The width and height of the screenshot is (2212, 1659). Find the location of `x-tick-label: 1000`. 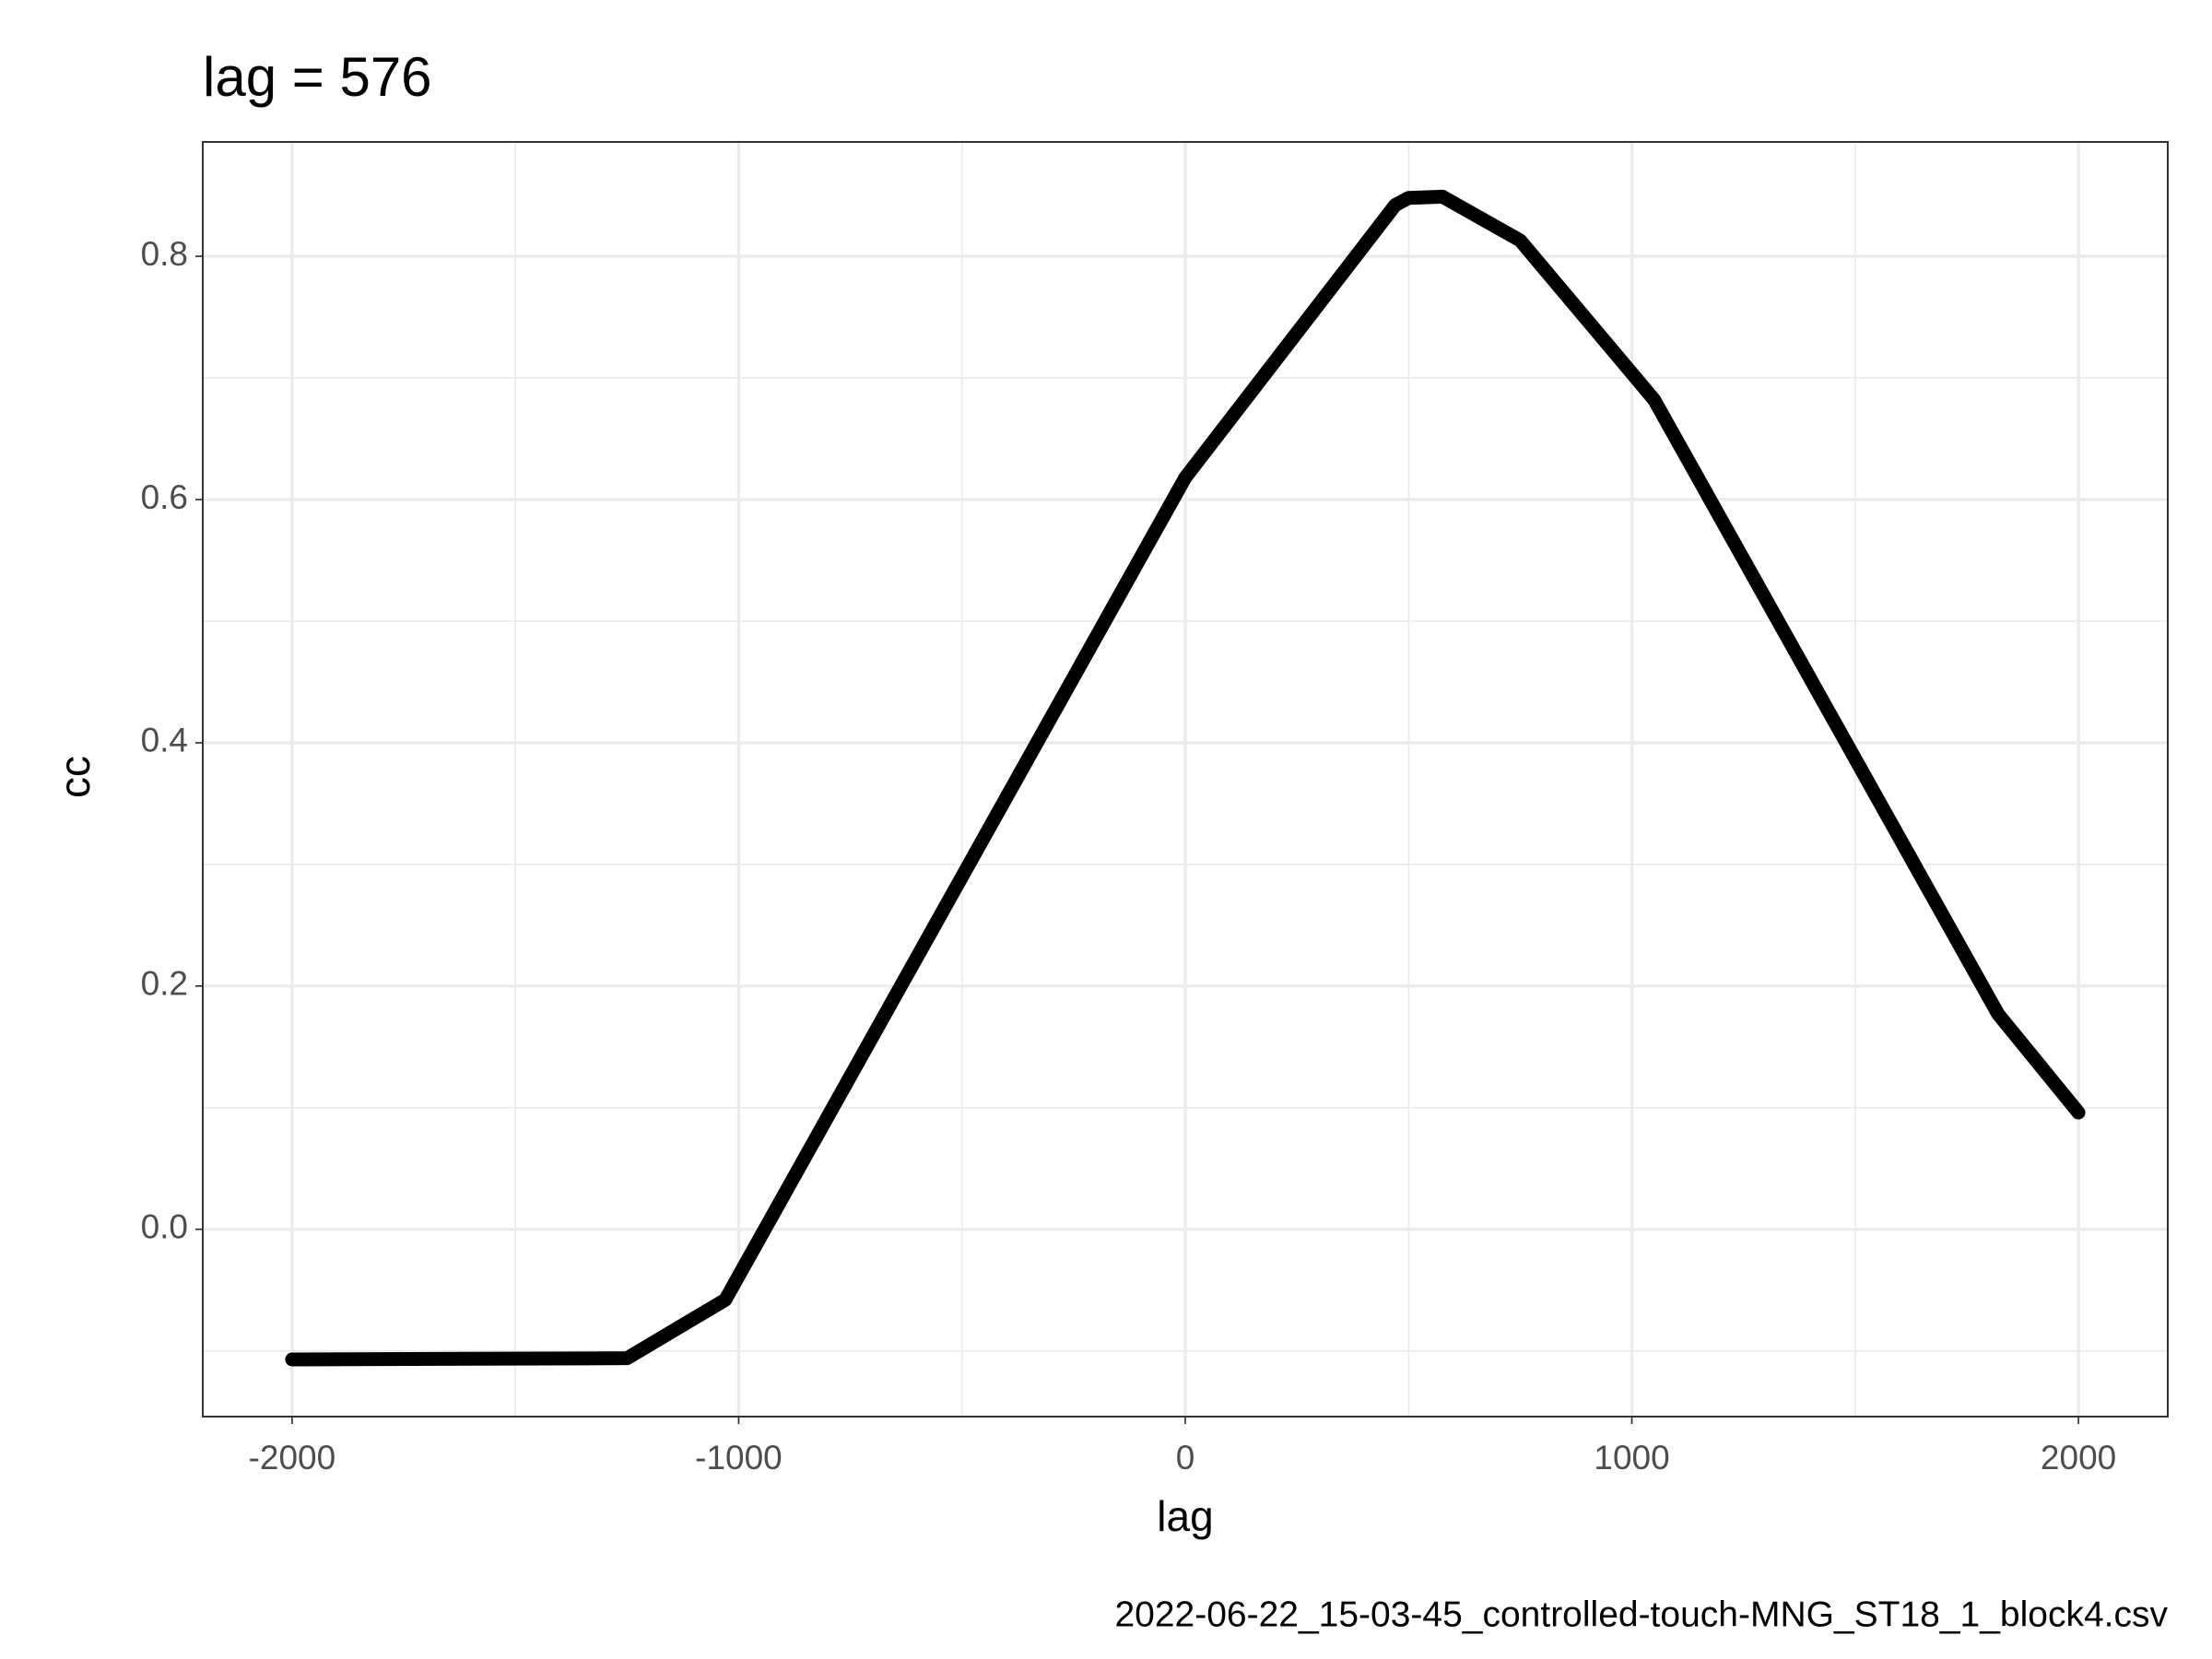

x-tick-label: 1000 is located at coordinates (1631, 1458).